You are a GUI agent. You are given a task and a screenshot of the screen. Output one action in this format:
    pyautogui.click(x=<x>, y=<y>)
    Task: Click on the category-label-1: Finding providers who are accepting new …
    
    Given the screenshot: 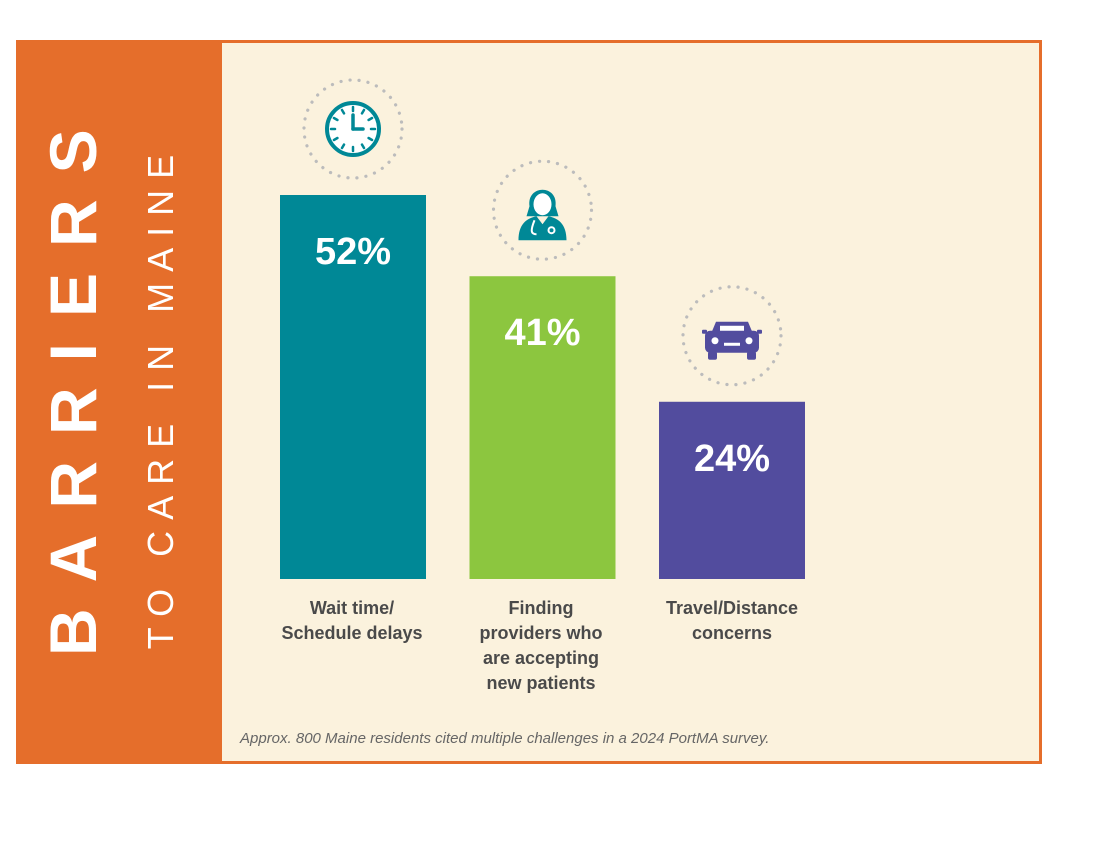 What is the action you would take?
    pyautogui.click(x=541, y=645)
    